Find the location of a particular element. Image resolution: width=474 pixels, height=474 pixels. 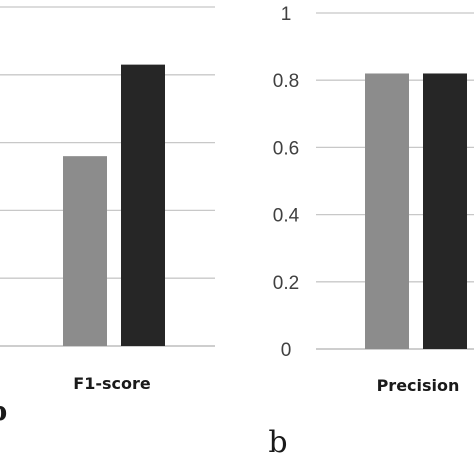

y-tick-label: 0.8 is located at coordinates (286, 81).